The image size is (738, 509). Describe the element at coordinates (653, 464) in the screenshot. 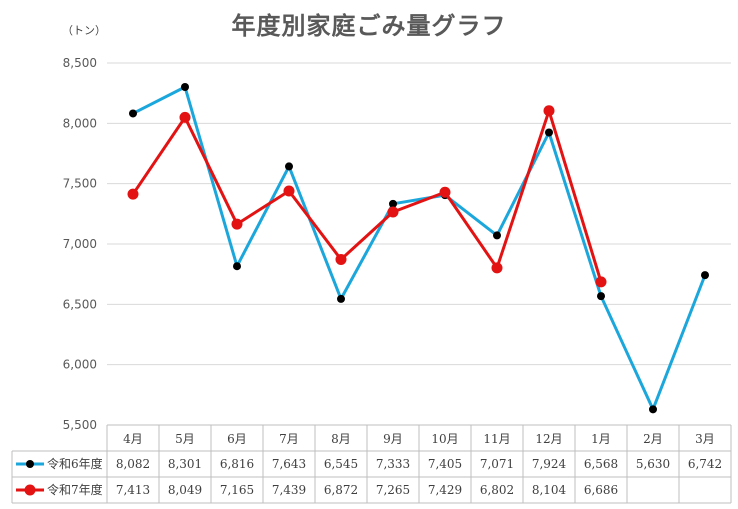

I see `table-value: 5,630` at that location.